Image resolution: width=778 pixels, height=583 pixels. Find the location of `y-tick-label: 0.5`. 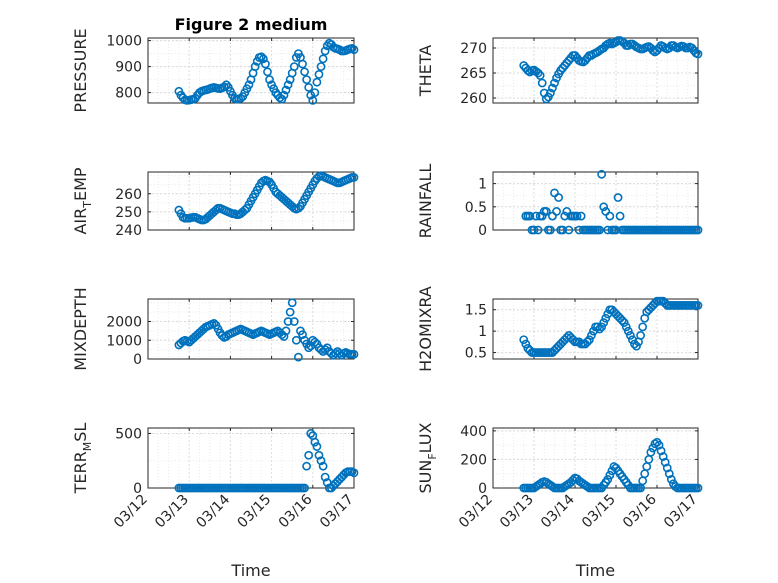

y-tick-label: 0.5 is located at coordinates (476, 354).